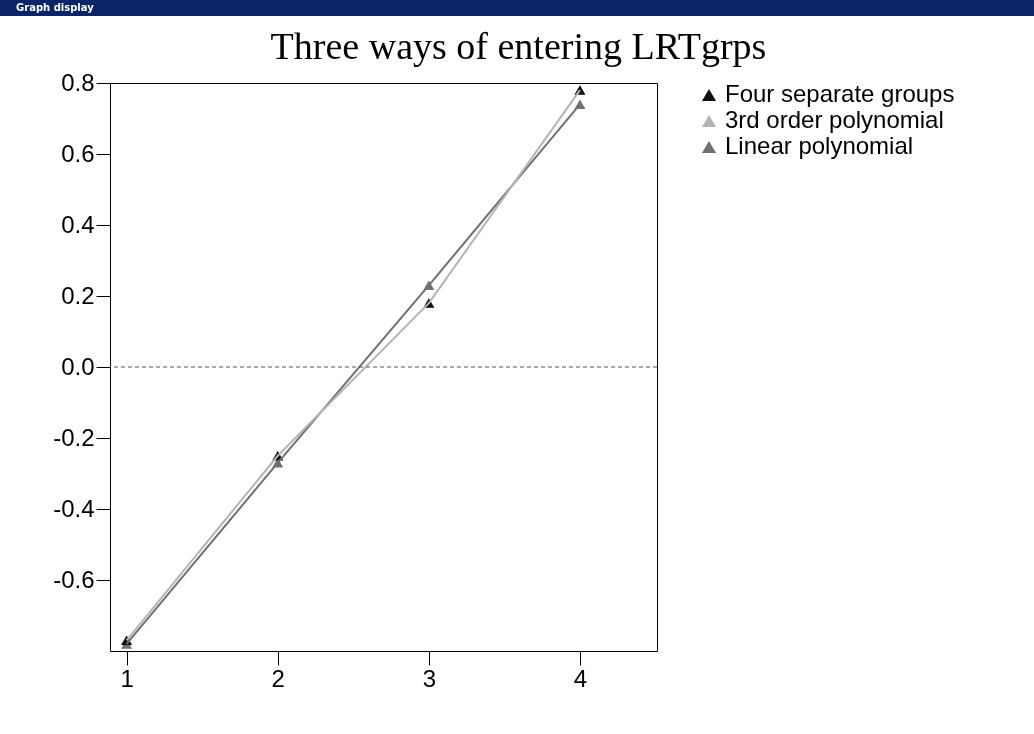 The width and height of the screenshot is (1034, 734). I want to click on x-tick-label: 2, so click(278, 678).